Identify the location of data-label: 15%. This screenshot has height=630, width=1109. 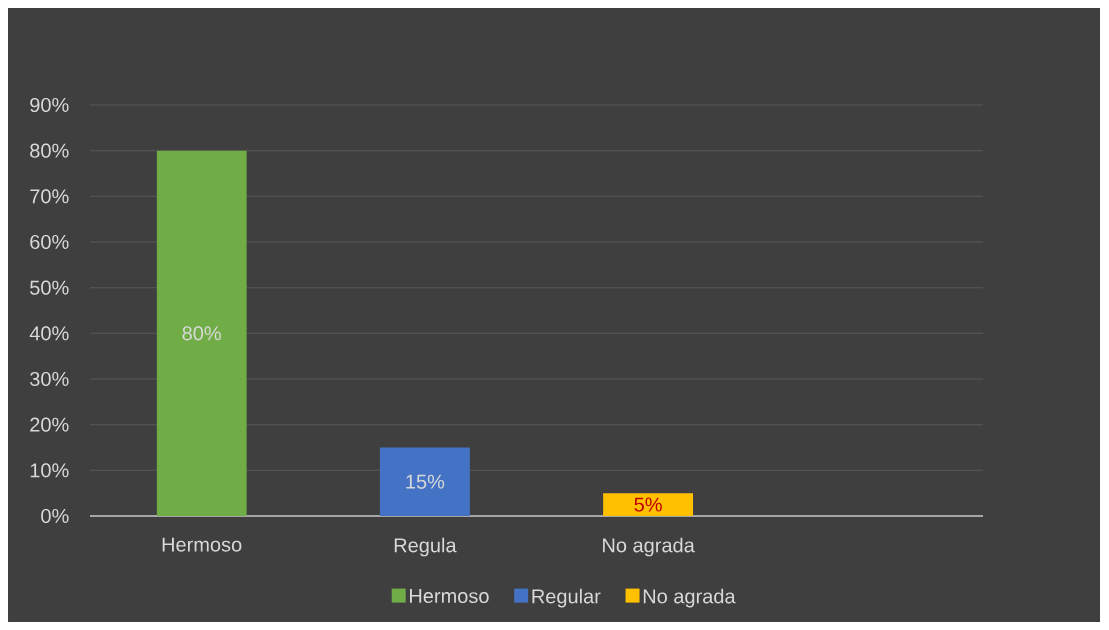
(425, 481).